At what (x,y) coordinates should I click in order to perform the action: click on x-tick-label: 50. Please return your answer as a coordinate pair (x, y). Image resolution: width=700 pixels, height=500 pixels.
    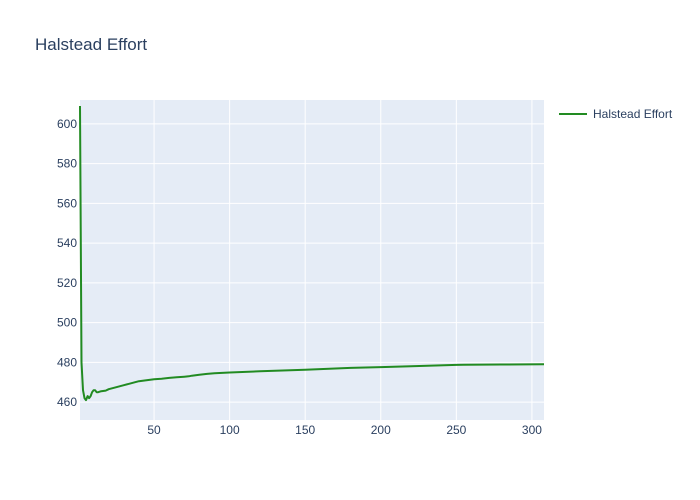
    Looking at the image, I should click on (154, 430).